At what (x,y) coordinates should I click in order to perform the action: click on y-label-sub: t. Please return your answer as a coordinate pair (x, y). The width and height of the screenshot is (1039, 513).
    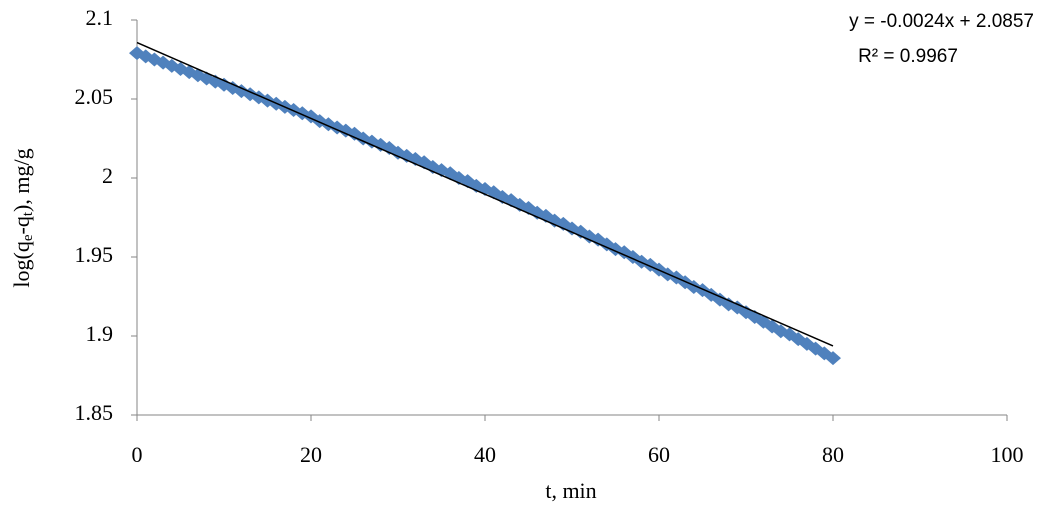
    Looking at the image, I should click on (28, 213).